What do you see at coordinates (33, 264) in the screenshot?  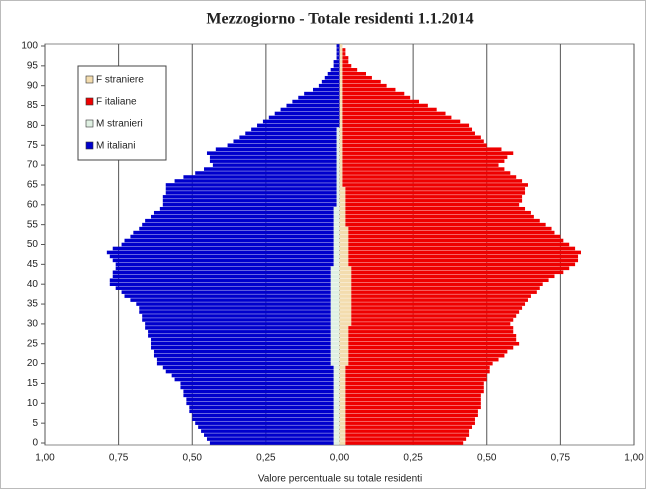 I see `y-tick-label: 45` at bounding box center [33, 264].